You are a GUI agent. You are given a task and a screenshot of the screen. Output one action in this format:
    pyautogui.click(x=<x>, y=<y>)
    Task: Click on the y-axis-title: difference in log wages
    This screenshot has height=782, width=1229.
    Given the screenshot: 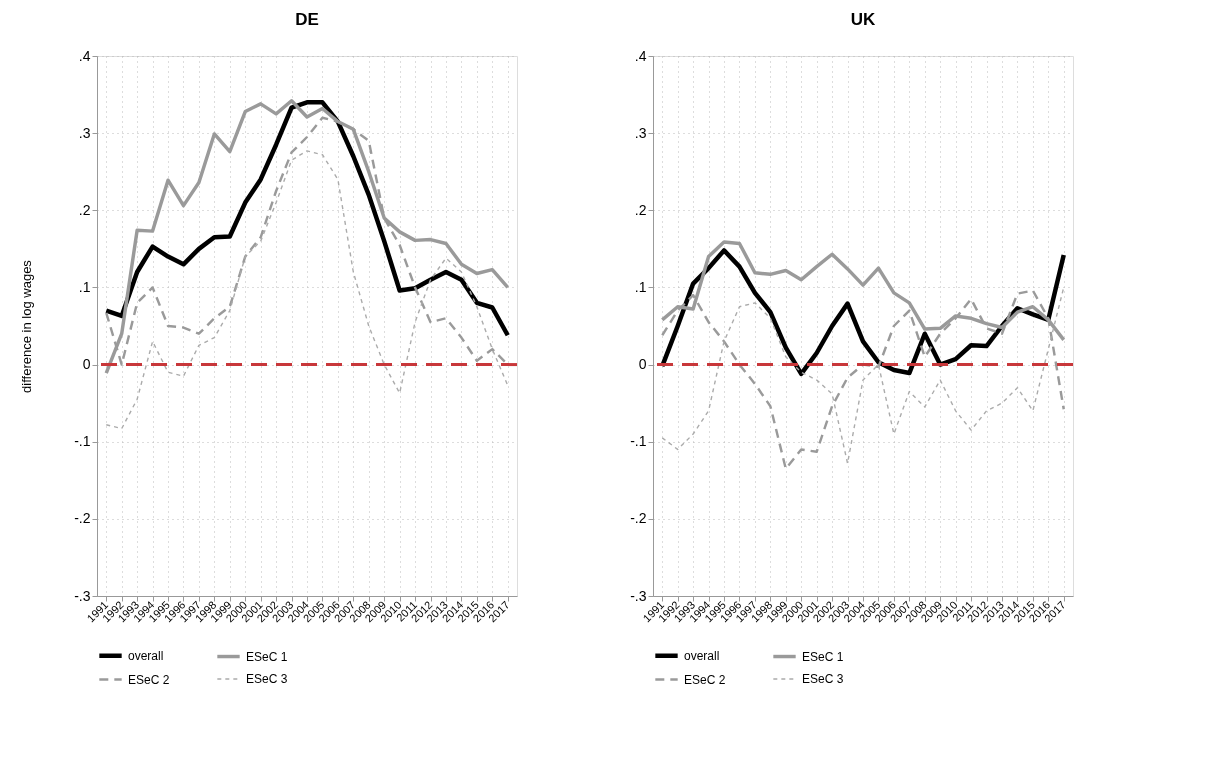 What is the action you would take?
    pyautogui.click(x=27, y=326)
    